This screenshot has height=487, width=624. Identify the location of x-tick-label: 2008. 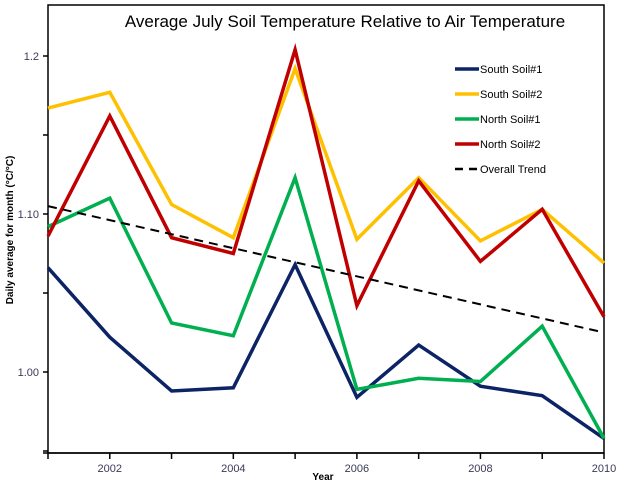
(480, 469).